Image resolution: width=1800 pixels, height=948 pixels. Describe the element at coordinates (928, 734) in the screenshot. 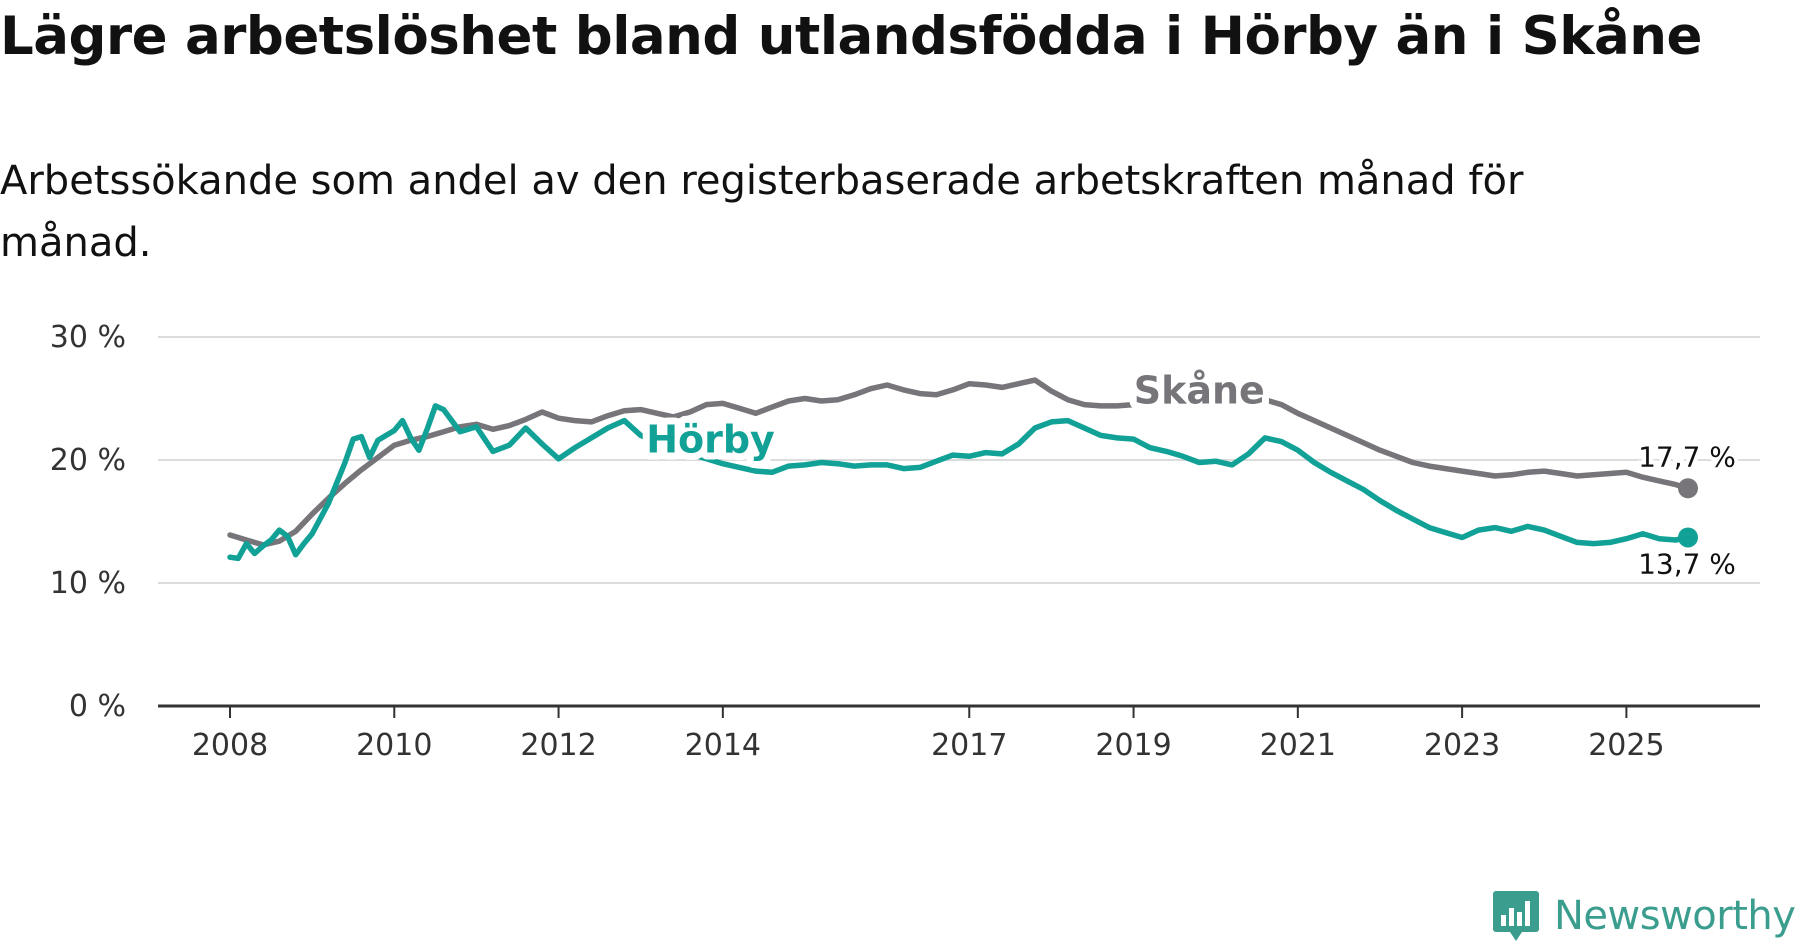

I see `x-axis-ticks: 2008 2010 2012 2014 2017 2019 2021 2023 2025` at that location.